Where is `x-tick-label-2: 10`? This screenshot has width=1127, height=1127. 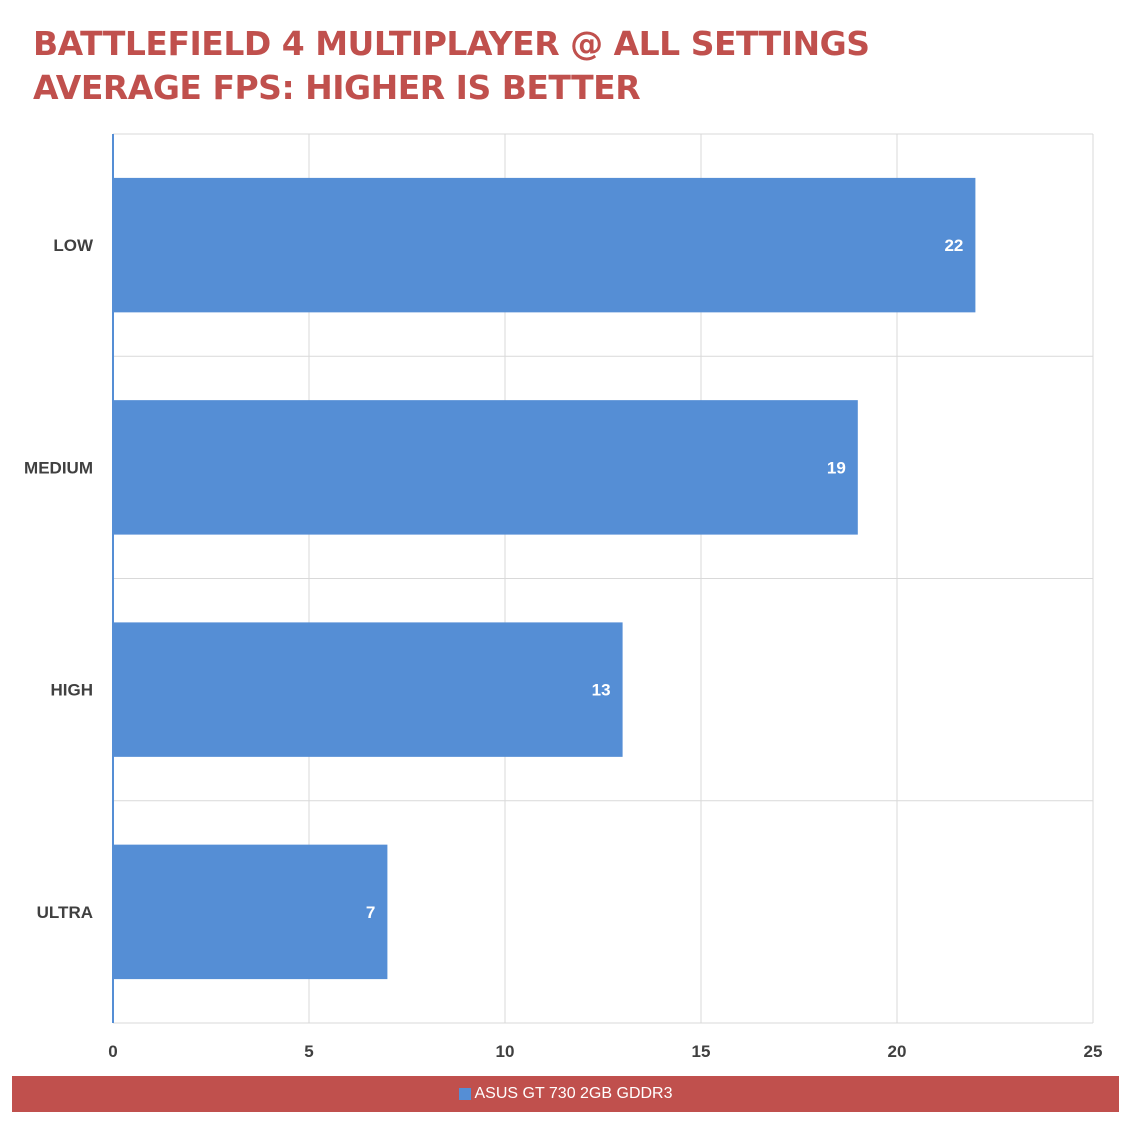 x-tick-label-2: 10 is located at coordinates (505, 1051).